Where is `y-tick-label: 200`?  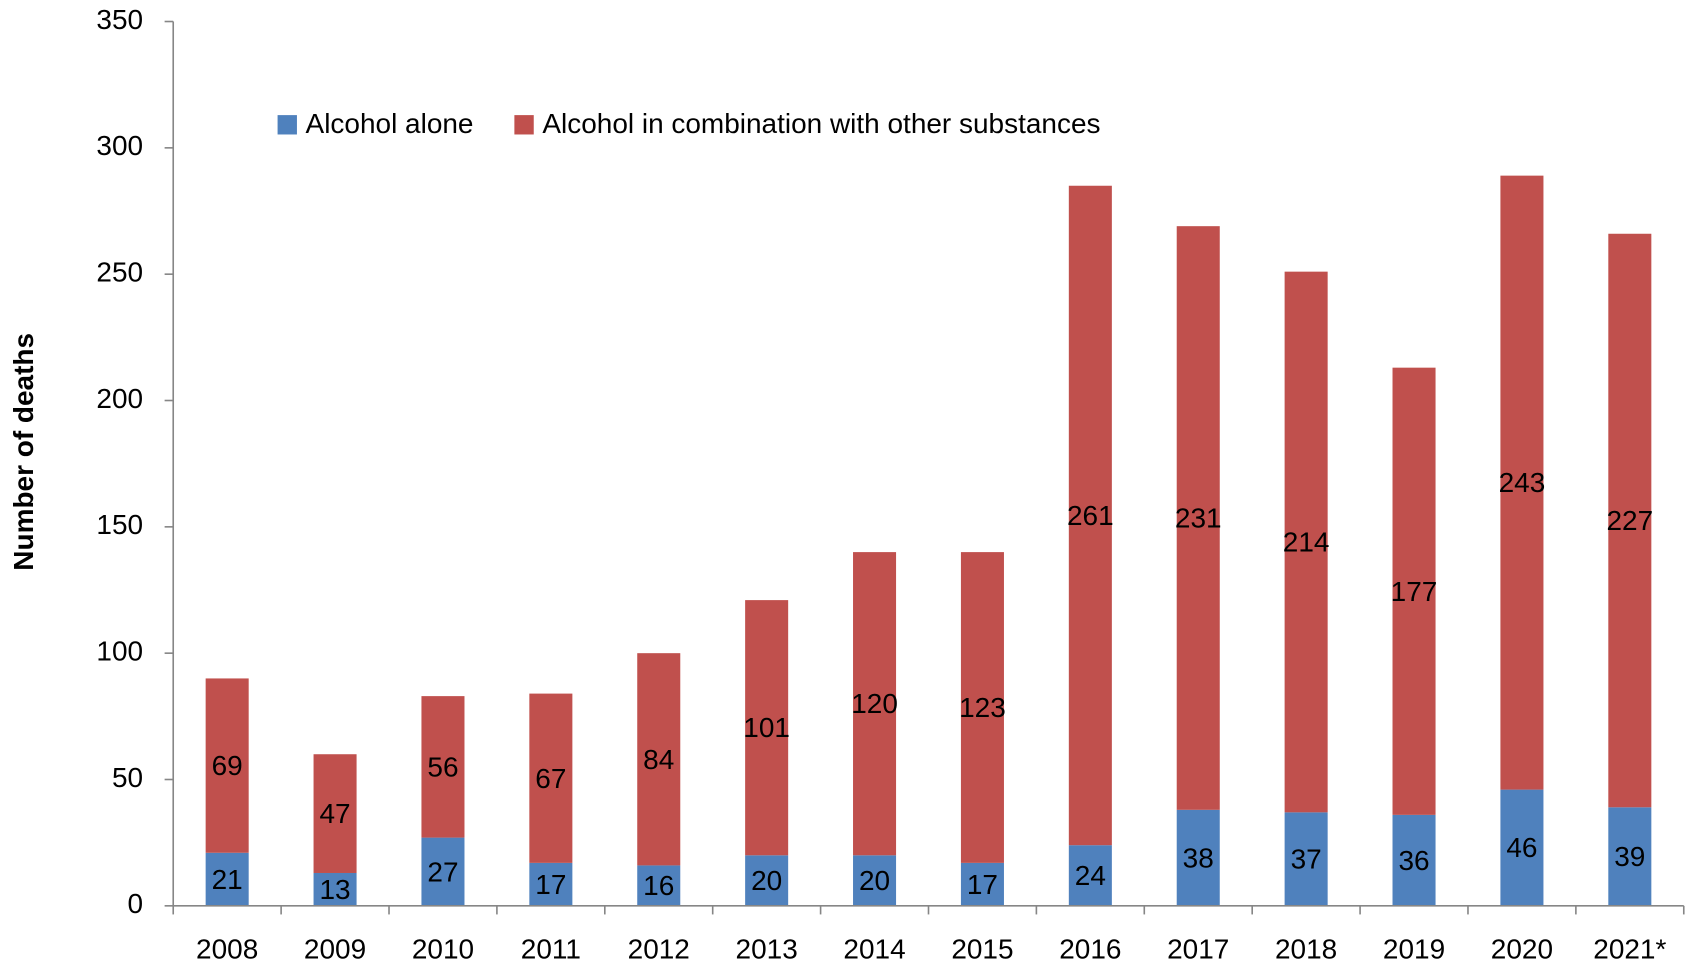 y-tick-label: 200 is located at coordinates (119, 398).